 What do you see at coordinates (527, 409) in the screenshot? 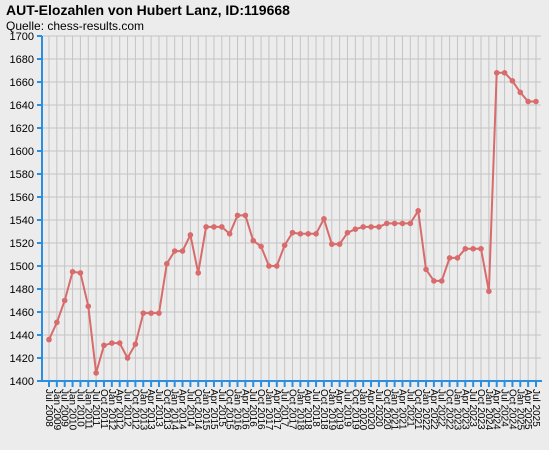
I see `x-tick-label: Apr 2025` at bounding box center [527, 409].